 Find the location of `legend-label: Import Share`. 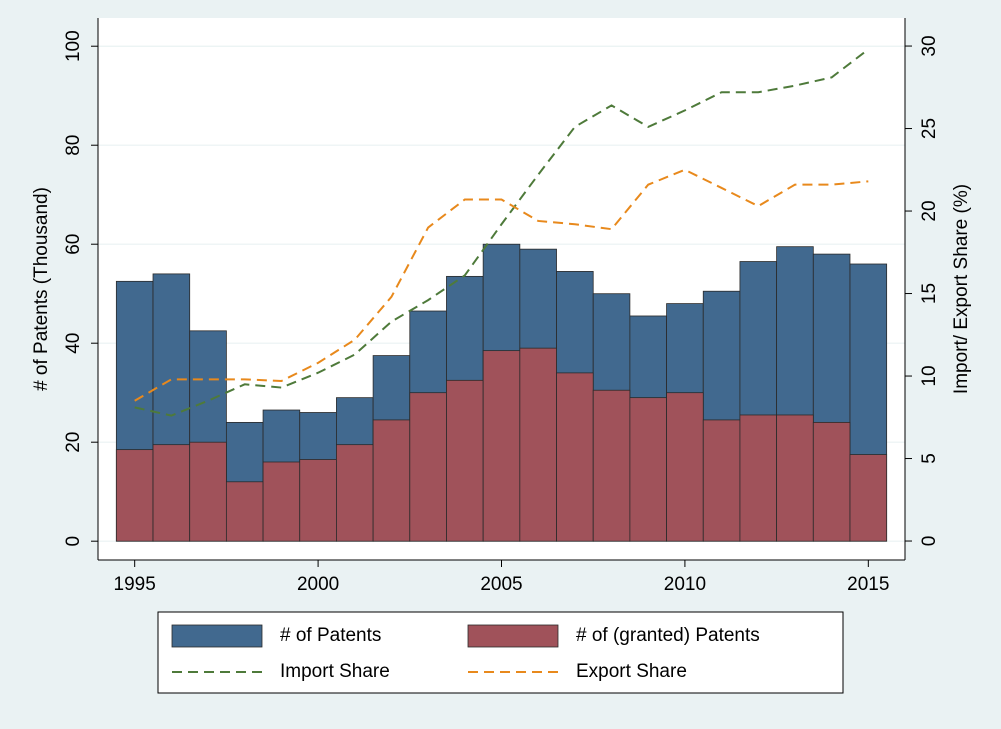

legend-label: Import Share is located at coordinates (335, 671).